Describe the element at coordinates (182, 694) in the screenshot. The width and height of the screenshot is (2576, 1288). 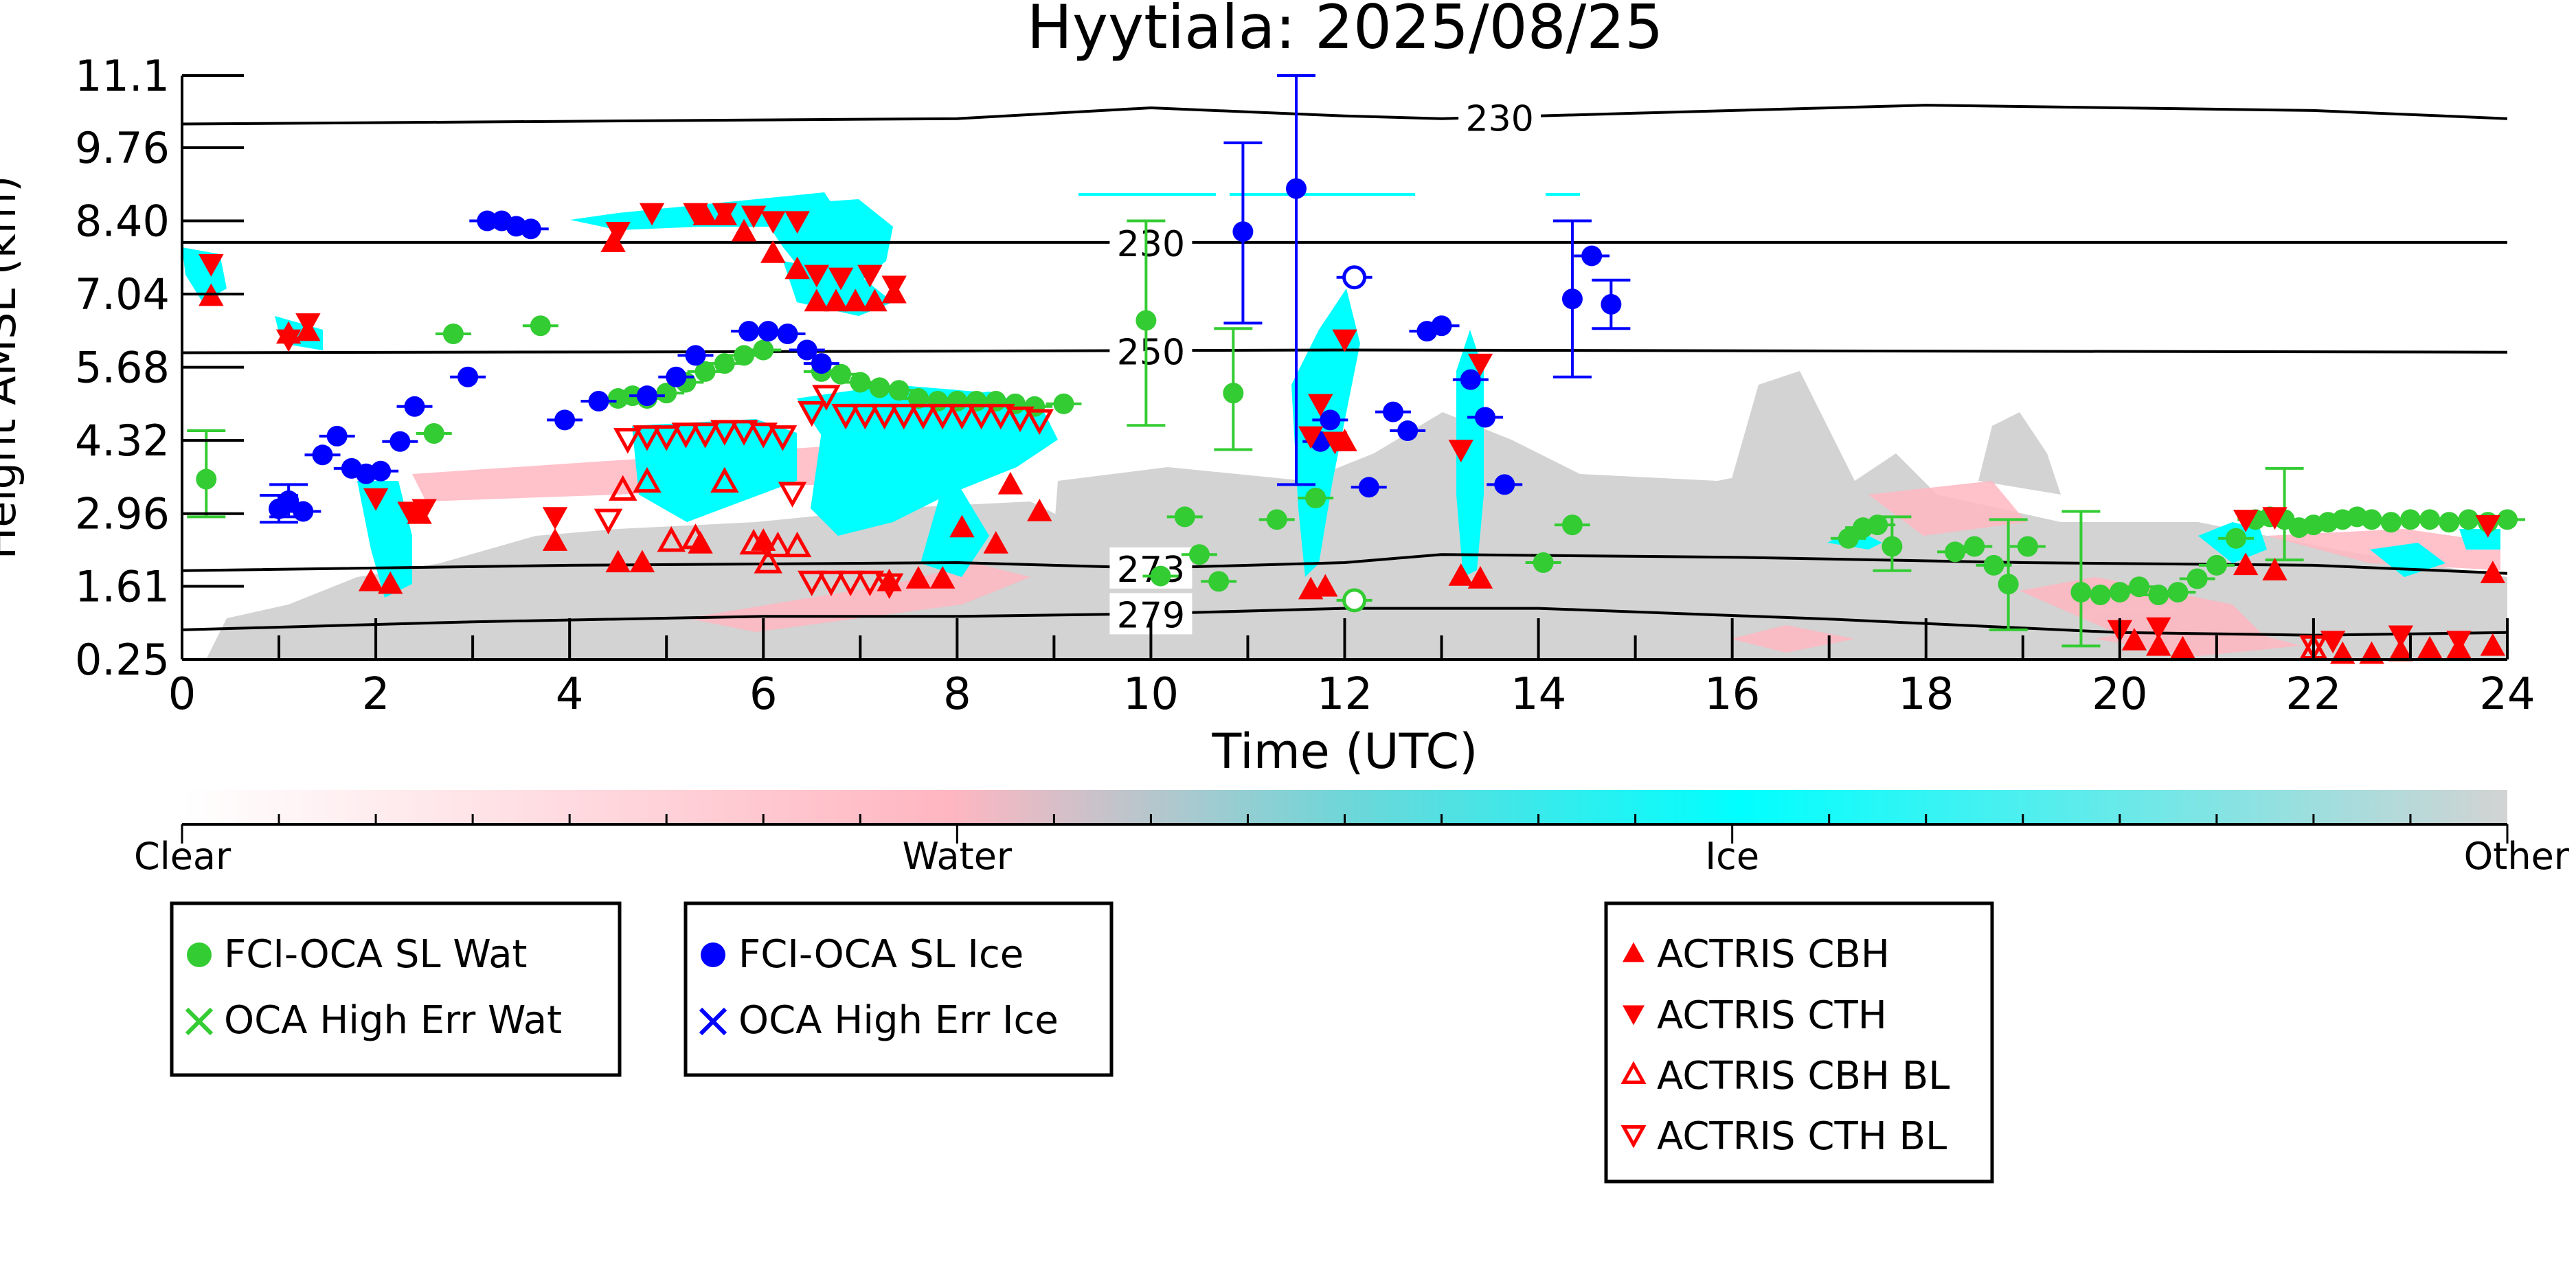
I see `x-tick-label: 0` at that location.